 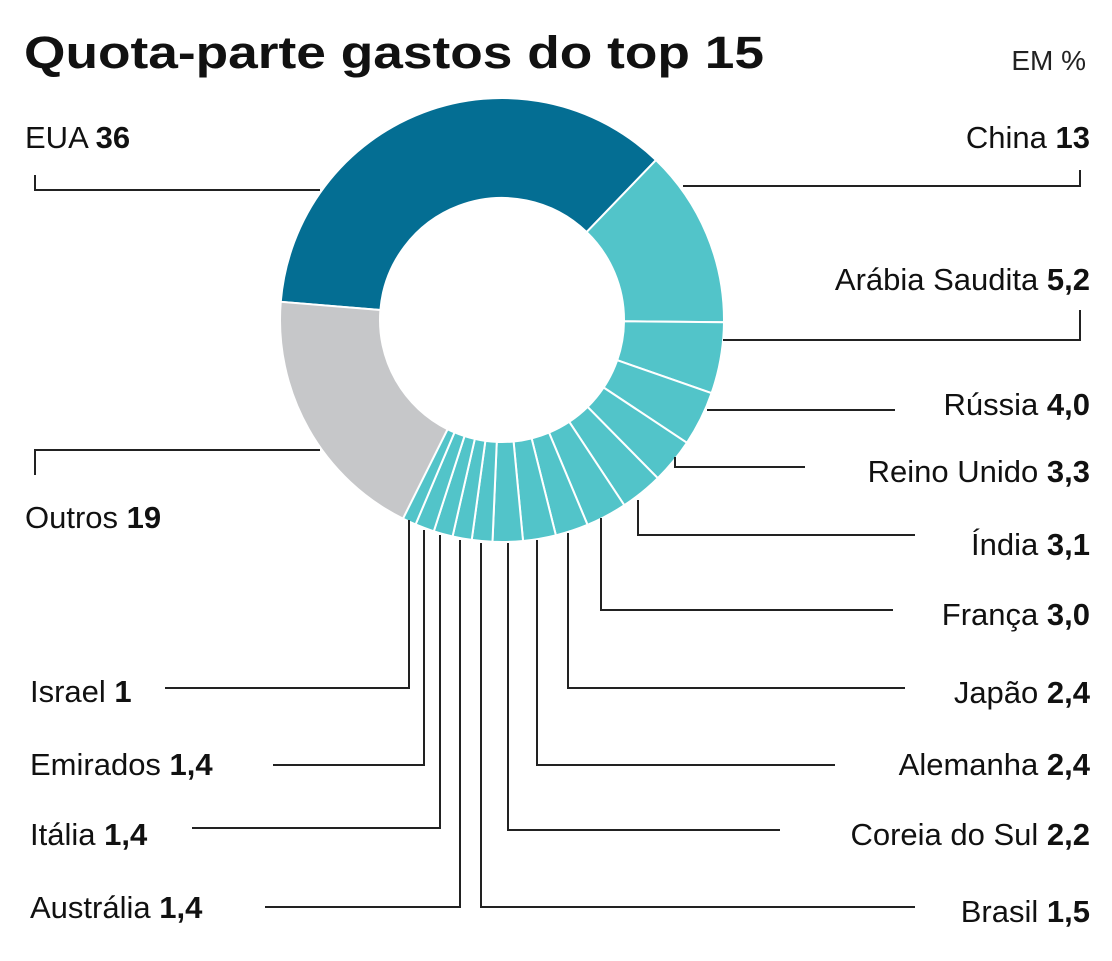 I want to click on leader-line-emirados, so click(x=349, y=648).